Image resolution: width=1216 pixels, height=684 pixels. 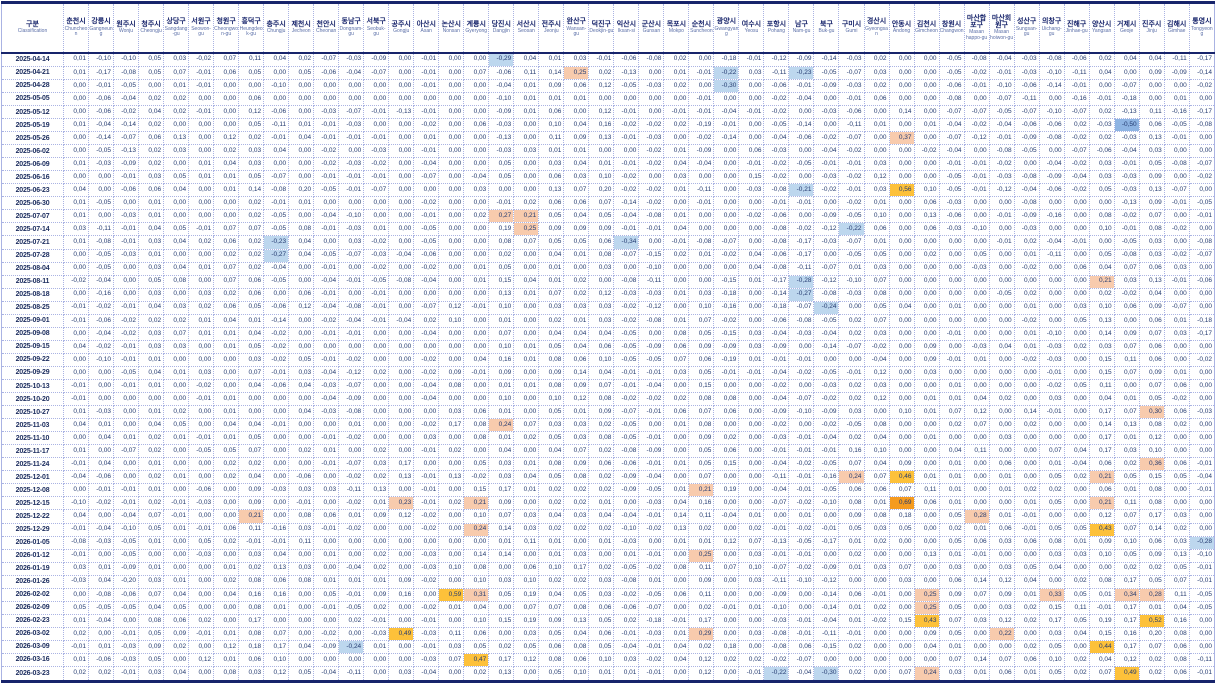 I want to click on value-cell: 0,08, so click(x=551, y=660).